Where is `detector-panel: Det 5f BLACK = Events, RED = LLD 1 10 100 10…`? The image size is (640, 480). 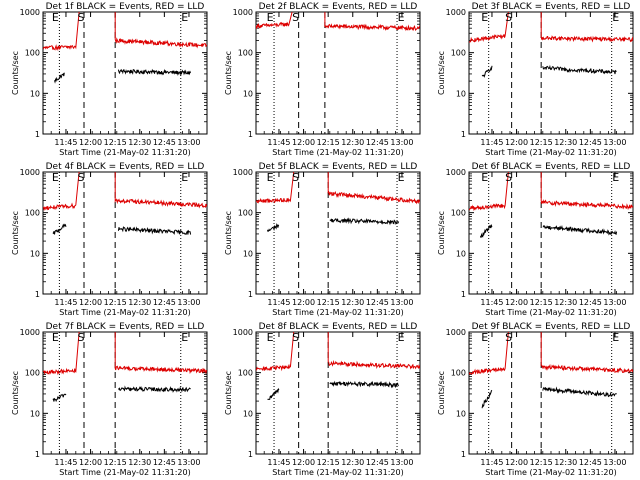 detector-panel: Det 5f BLACK = Events, RED = LLD 1 10 100 10… is located at coordinates (319, 240).